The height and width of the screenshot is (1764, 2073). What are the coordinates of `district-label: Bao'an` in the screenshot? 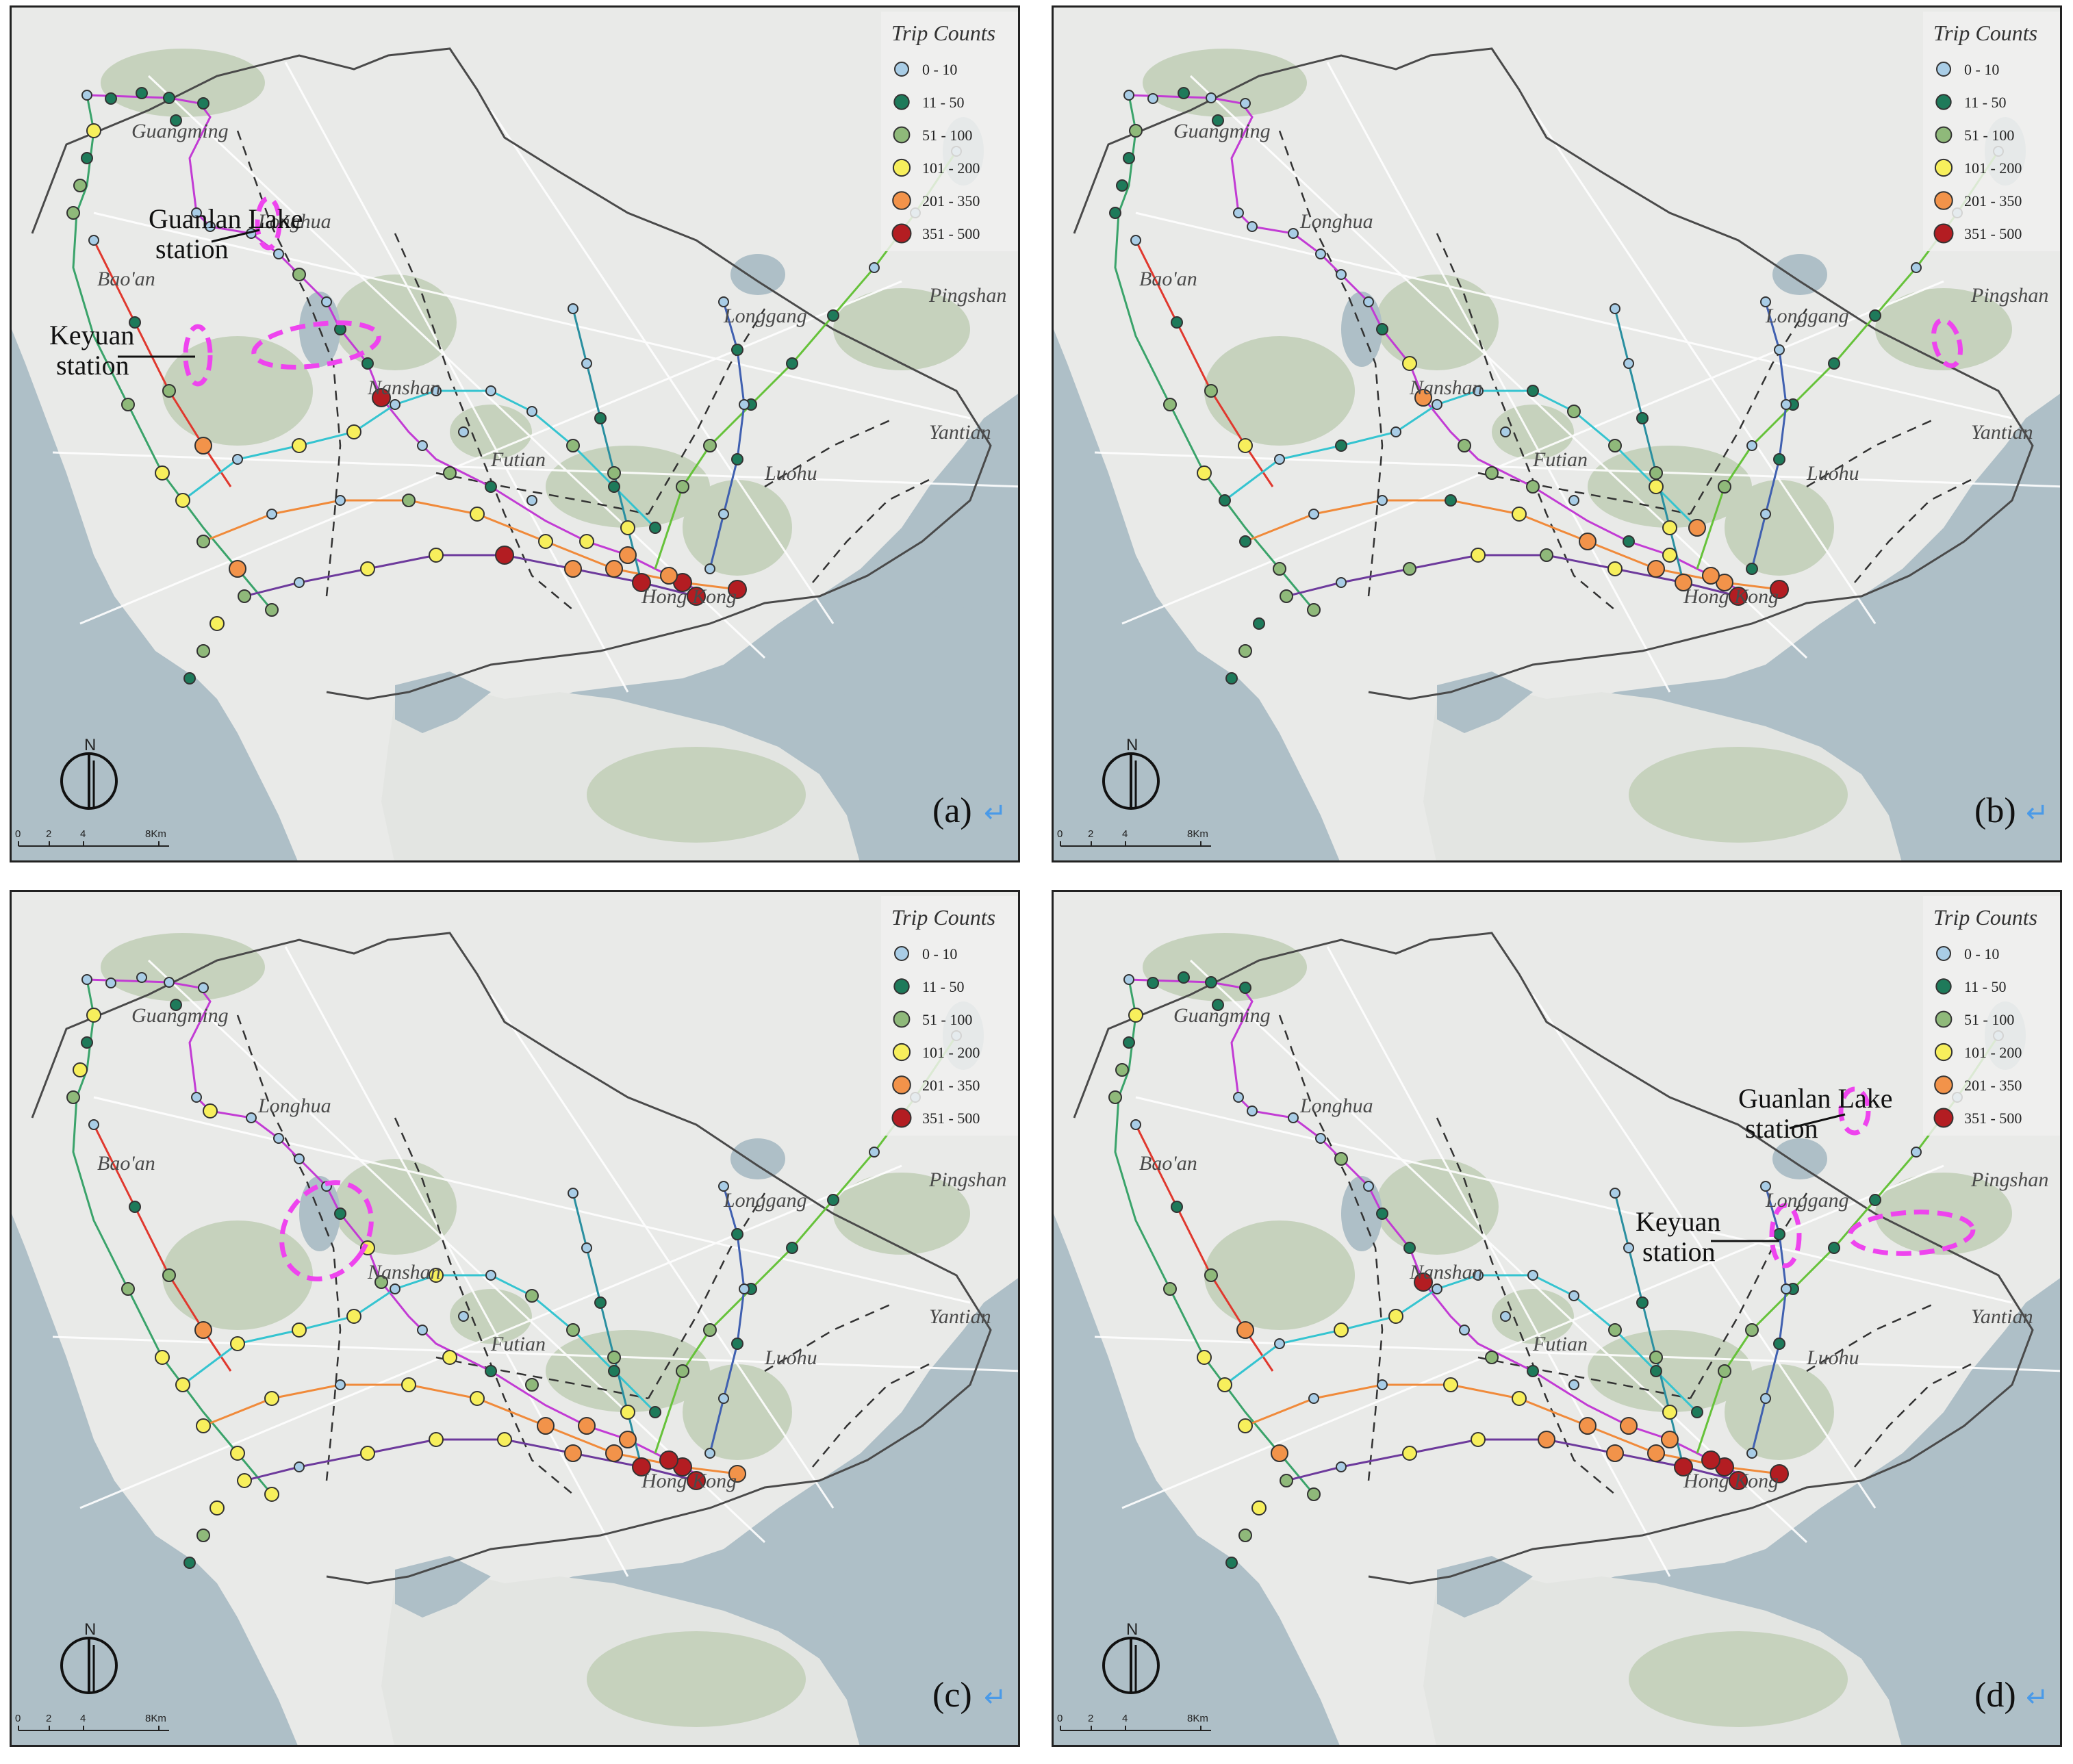 It's located at (1168, 279).